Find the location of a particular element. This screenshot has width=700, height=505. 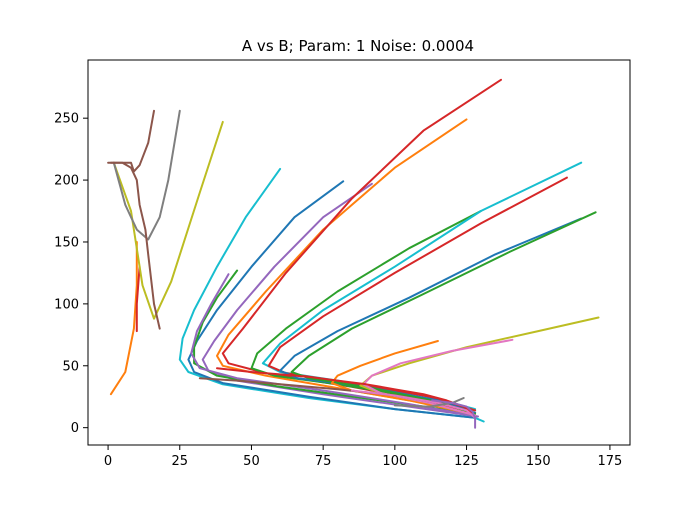

y-axis: 0 50 100 150 200 250 is located at coordinates (71, 274).